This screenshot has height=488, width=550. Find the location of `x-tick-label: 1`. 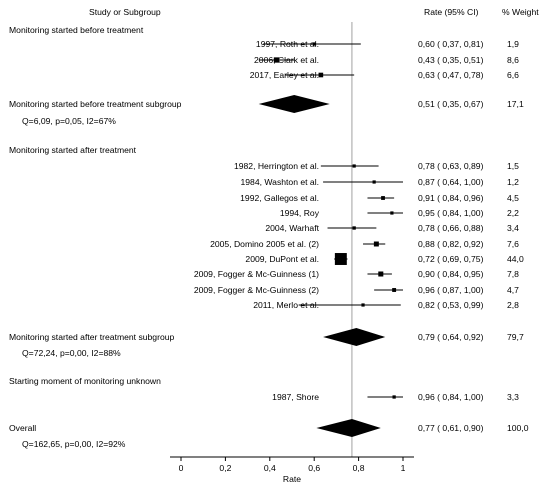

x-tick-label: 1 is located at coordinates (403, 468).